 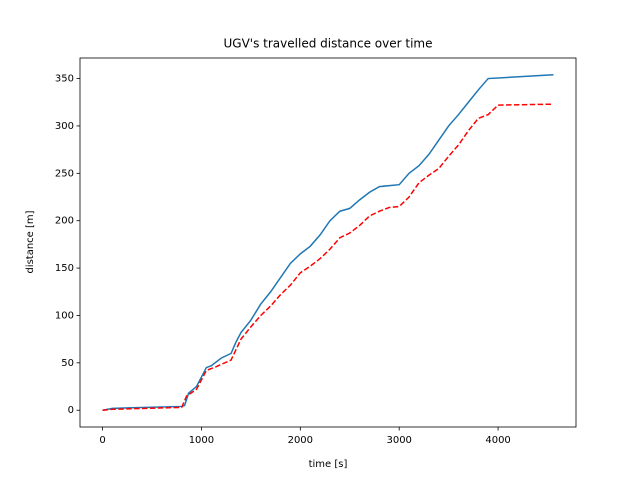 I want to click on y-tick-label: 100, so click(x=64, y=315).